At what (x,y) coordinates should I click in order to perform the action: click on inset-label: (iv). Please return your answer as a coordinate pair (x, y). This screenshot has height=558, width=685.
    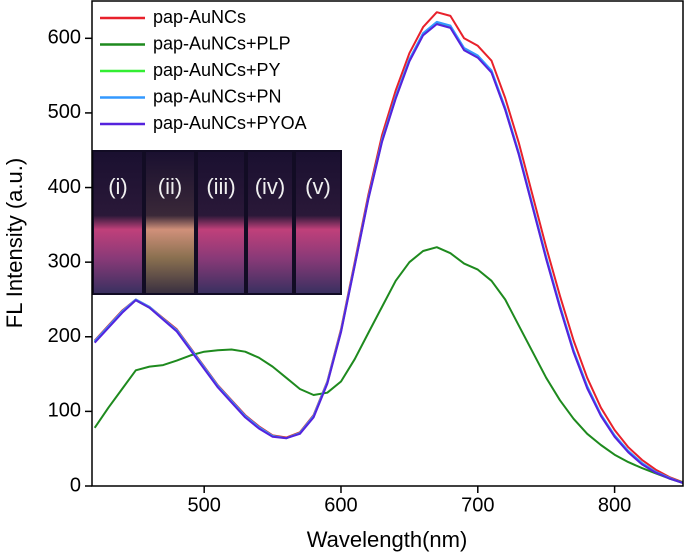
    Looking at the image, I should click on (270, 186).